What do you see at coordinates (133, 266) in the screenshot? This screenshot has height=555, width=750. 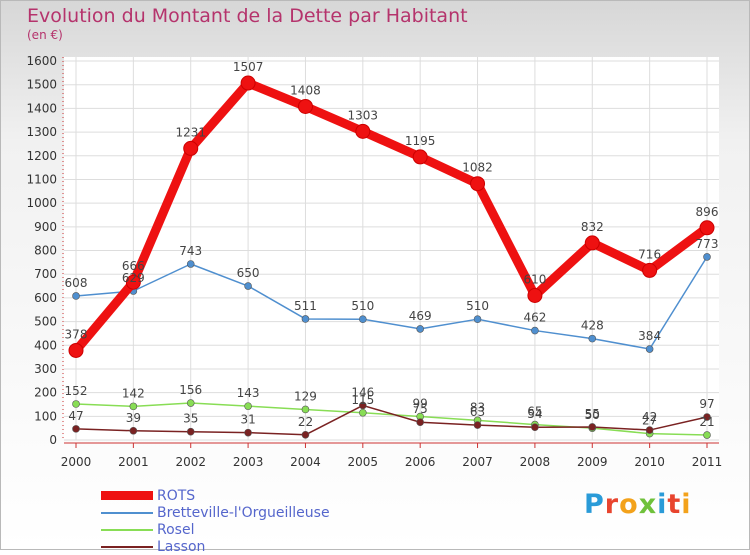 I see `data-label-rots: 666` at bounding box center [133, 266].